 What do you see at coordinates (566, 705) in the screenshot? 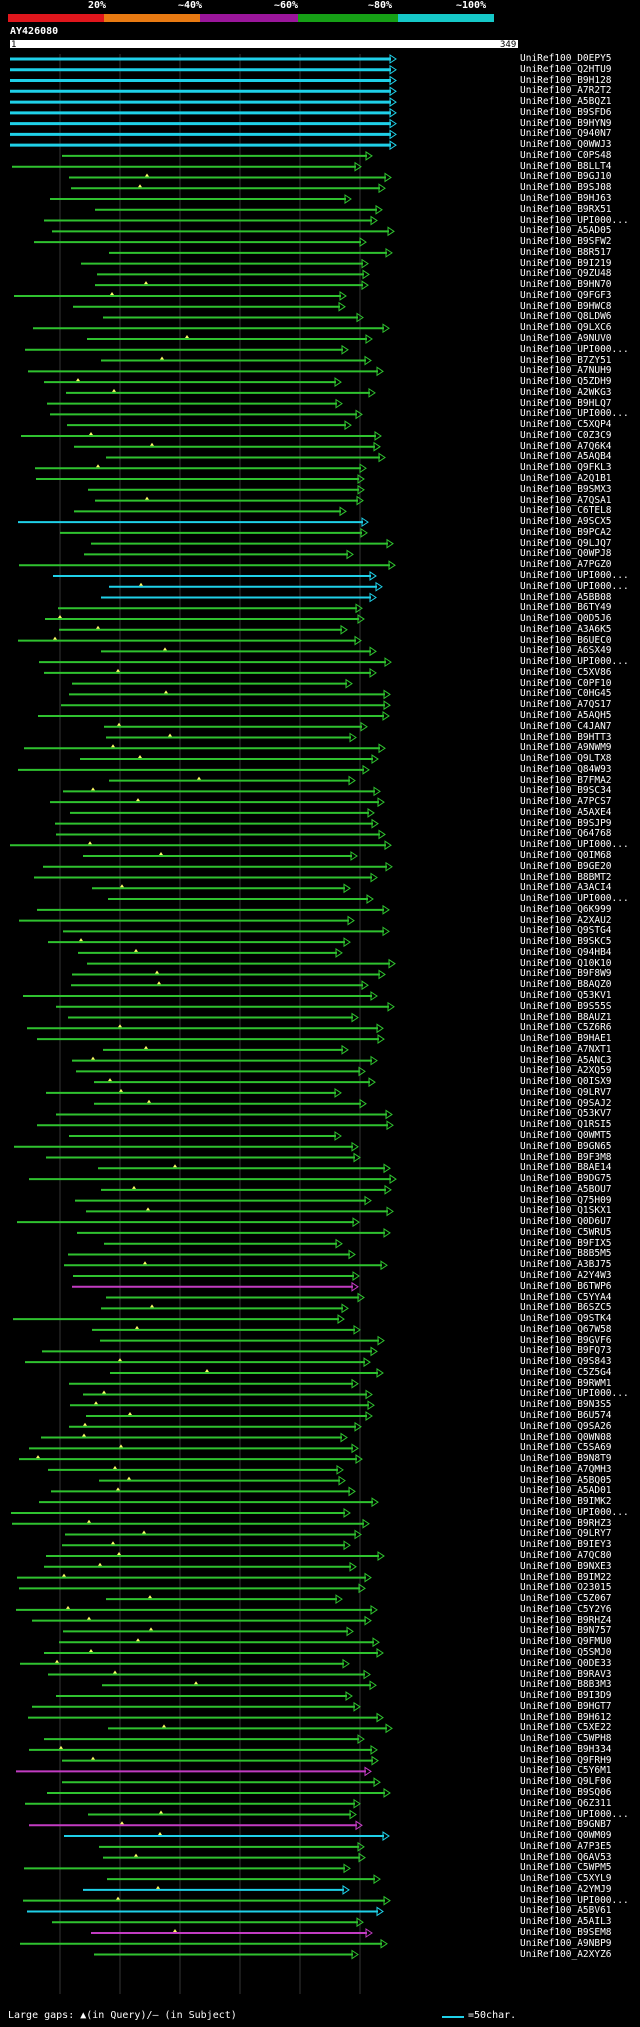
I see `hit-label: UniRef100_A7QS17` at bounding box center [566, 705].